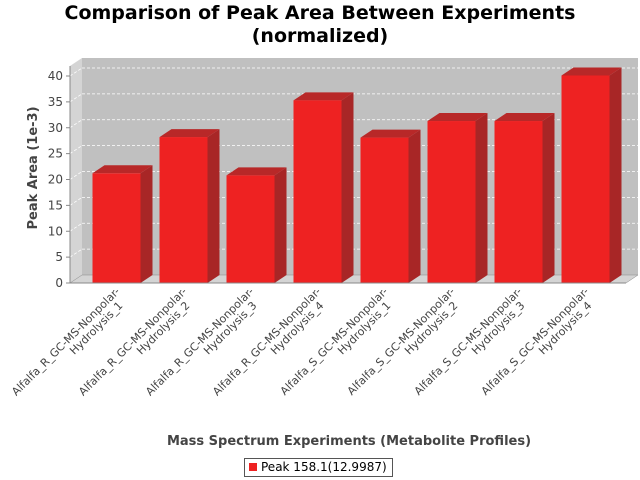 Image resolution: width=640 pixels, height=480 pixels. Describe the element at coordinates (253, 467) in the screenshot. I see `legend-swatch` at that location.